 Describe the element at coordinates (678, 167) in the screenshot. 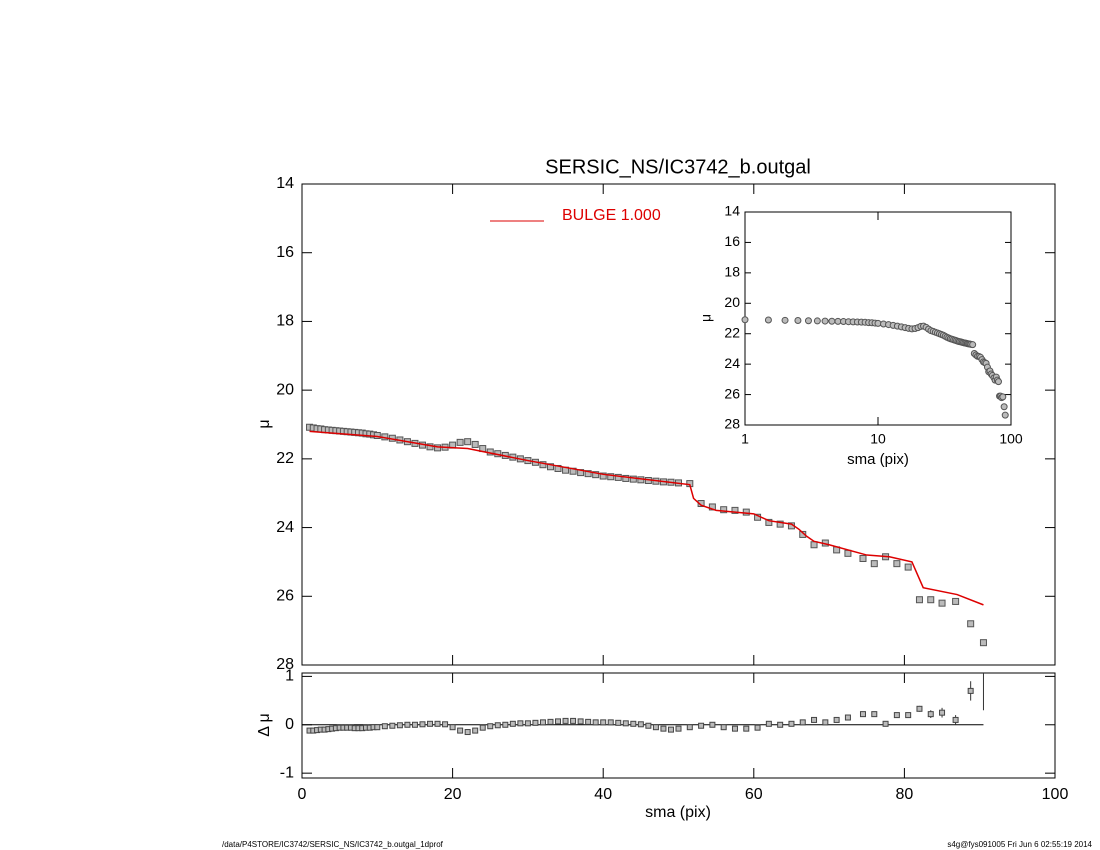

I see `chart-title: SERSIC_NS/IC3742_b.outgal` at that location.